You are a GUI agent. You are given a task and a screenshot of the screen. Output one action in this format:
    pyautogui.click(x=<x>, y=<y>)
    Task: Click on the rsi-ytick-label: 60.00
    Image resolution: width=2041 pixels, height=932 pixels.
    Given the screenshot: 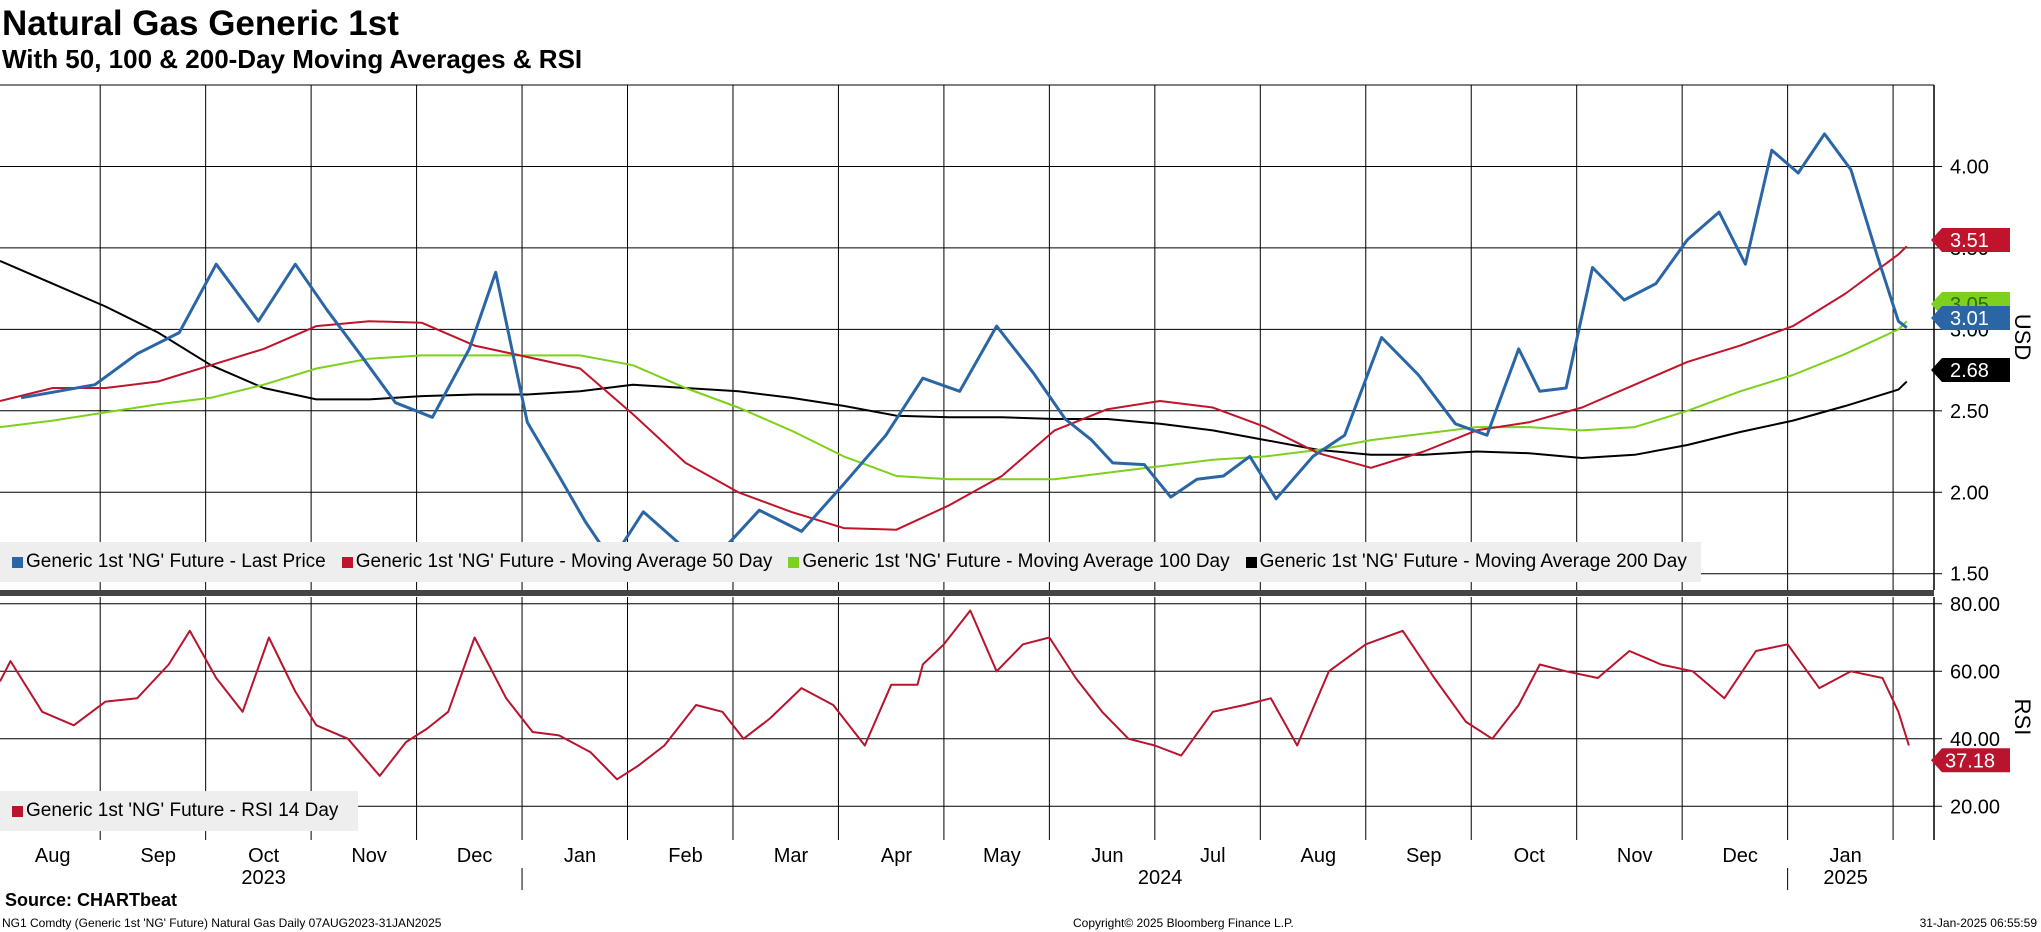 What is the action you would take?
    pyautogui.click(x=1975, y=672)
    